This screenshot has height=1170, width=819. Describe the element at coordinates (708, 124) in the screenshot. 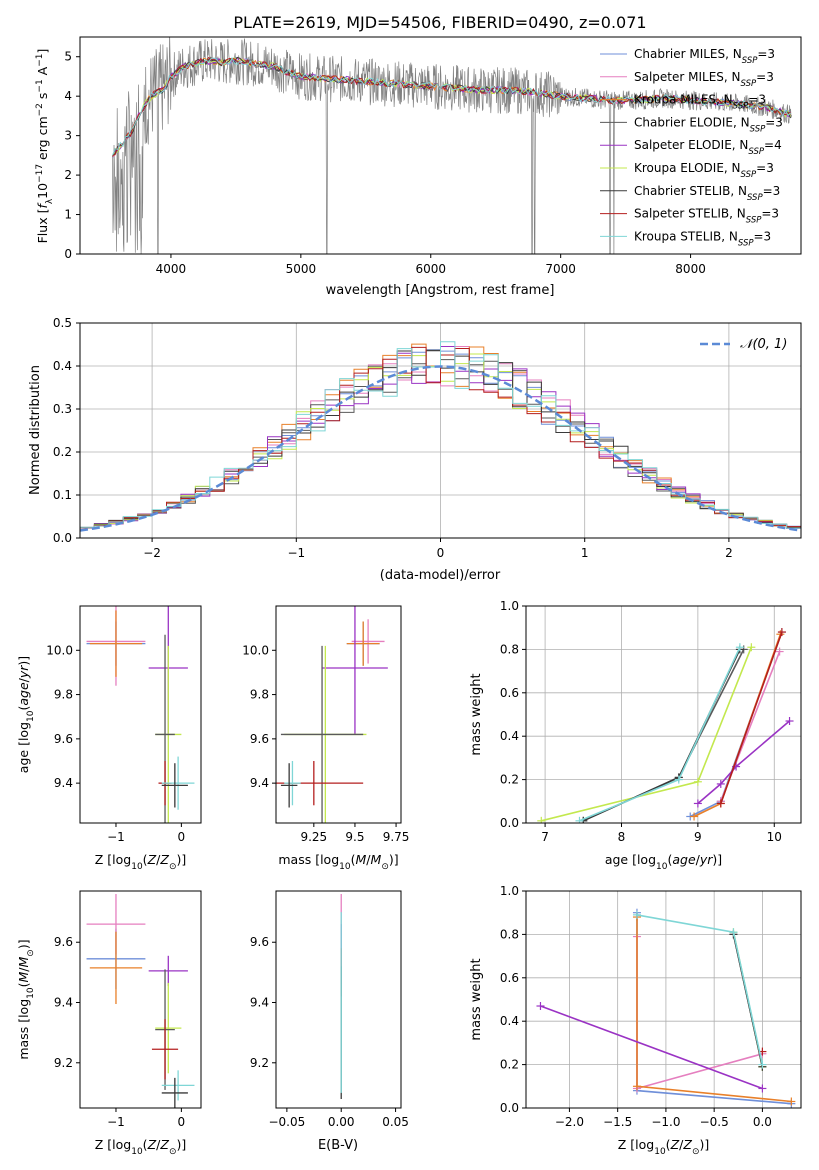

I see `legend-label: Chabrier ELODIE, NSSP=3` at that location.